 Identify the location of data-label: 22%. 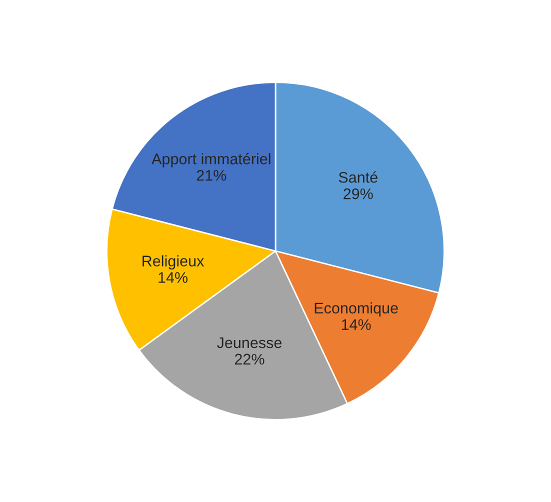
(249, 359).